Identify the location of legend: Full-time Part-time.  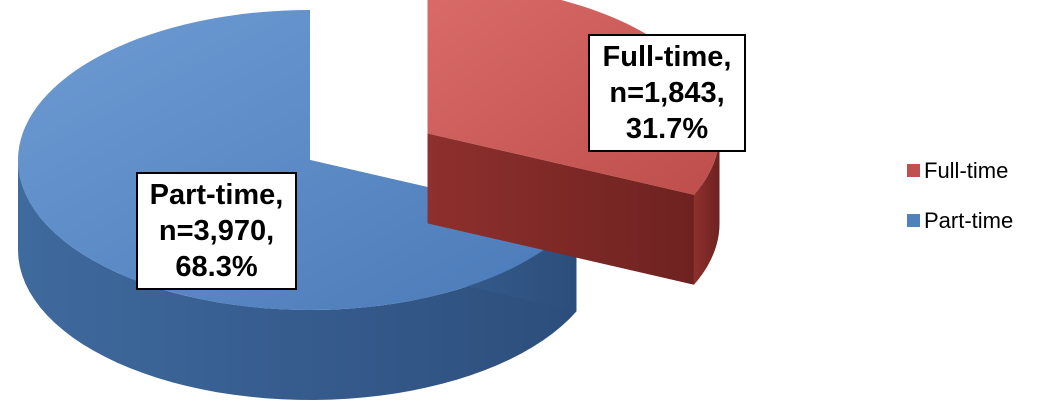
(969, 208).